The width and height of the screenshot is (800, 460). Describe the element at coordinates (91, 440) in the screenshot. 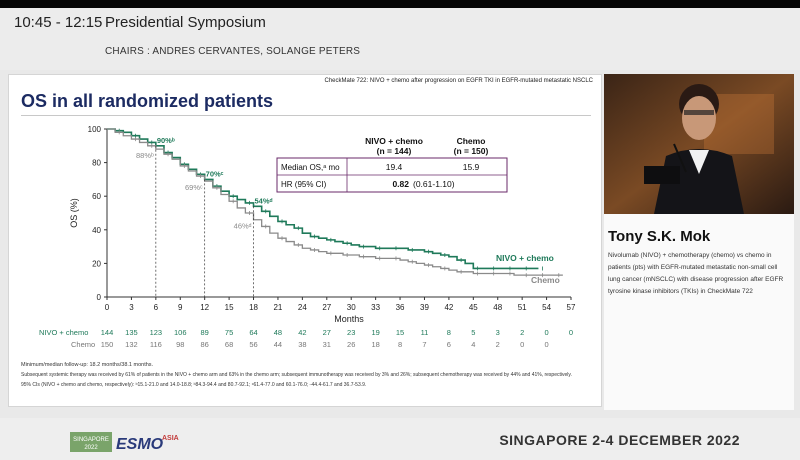

I see `svg-text: SINGAPORE` at that location.